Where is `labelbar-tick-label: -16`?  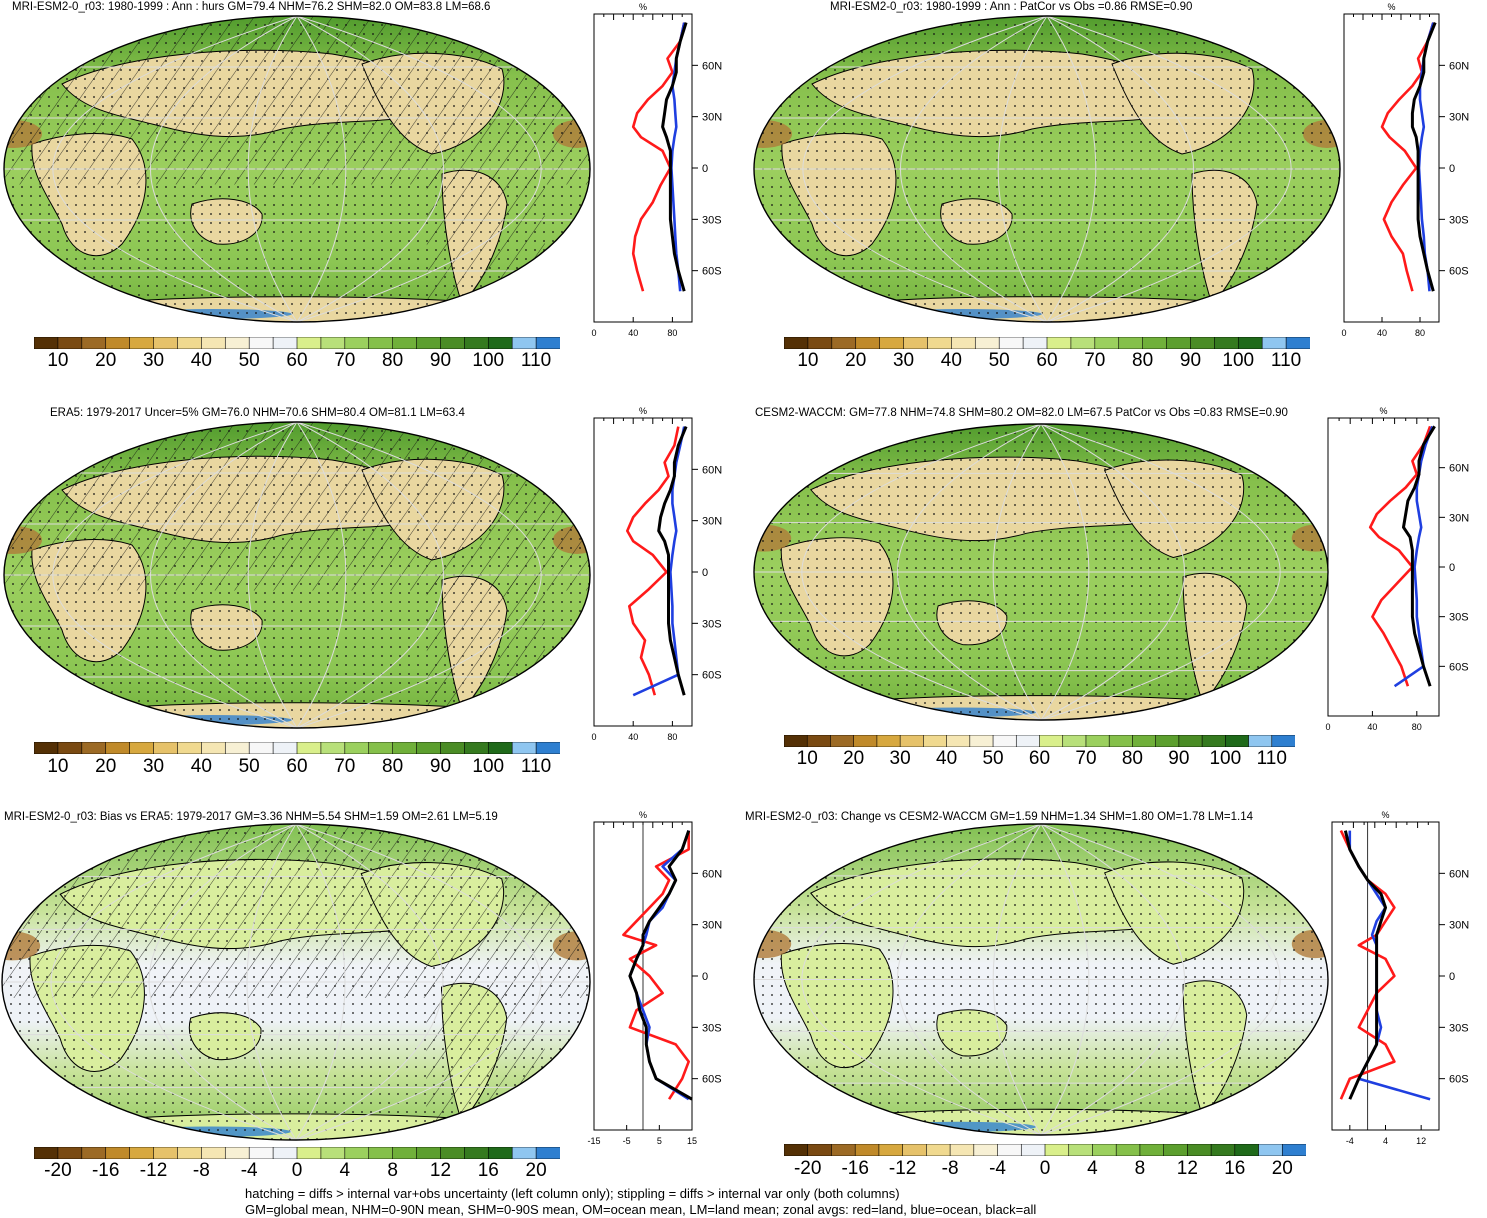 labelbar-tick-label: -16 is located at coordinates (855, 1168).